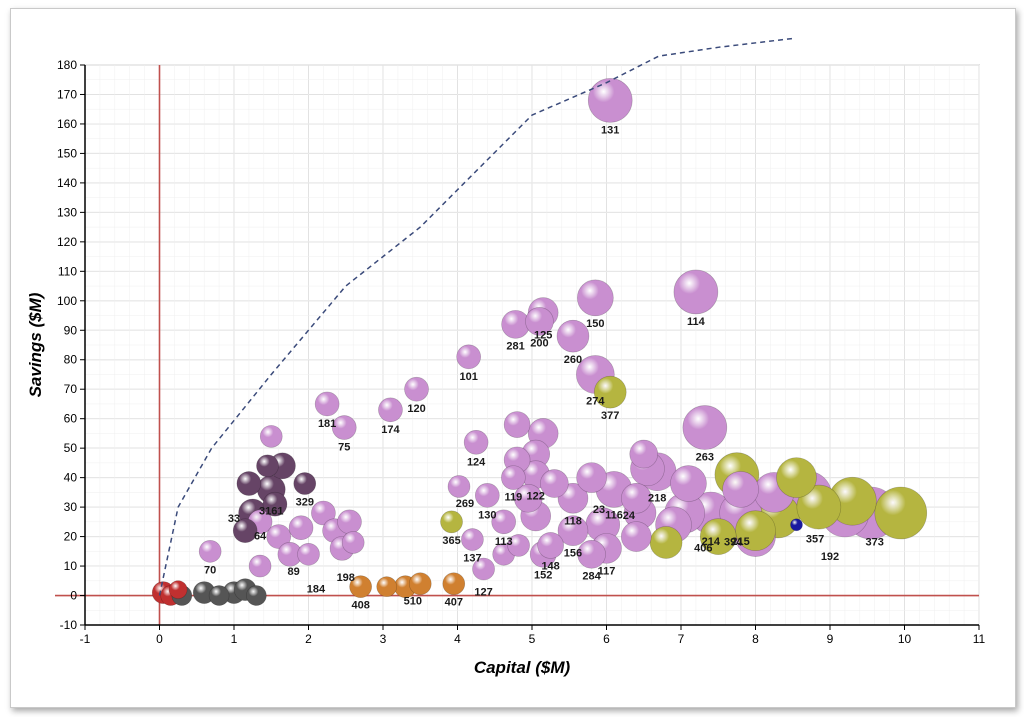 The width and height of the screenshot is (1024, 717). Describe the element at coordinates (522, 667) in the screenshot. I see `x-axis-title: Capital ($M)` at that location.